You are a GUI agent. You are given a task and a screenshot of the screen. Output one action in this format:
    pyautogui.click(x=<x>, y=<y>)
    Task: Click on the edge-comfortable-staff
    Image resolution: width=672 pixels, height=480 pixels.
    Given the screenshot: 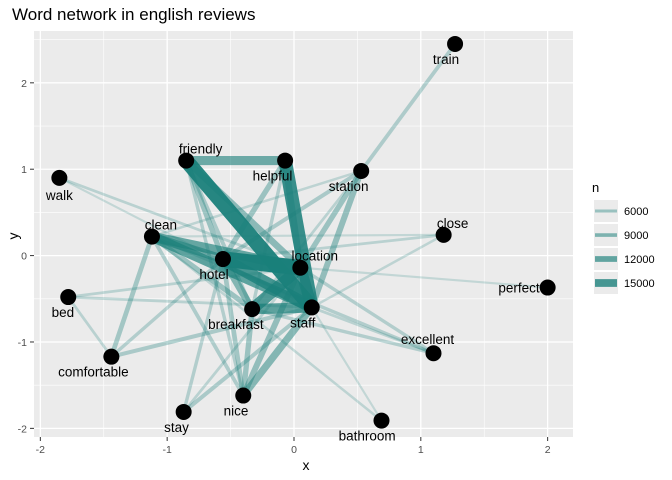 What is the action you would take?
    pyautogui.click(x=211, y=332)
    